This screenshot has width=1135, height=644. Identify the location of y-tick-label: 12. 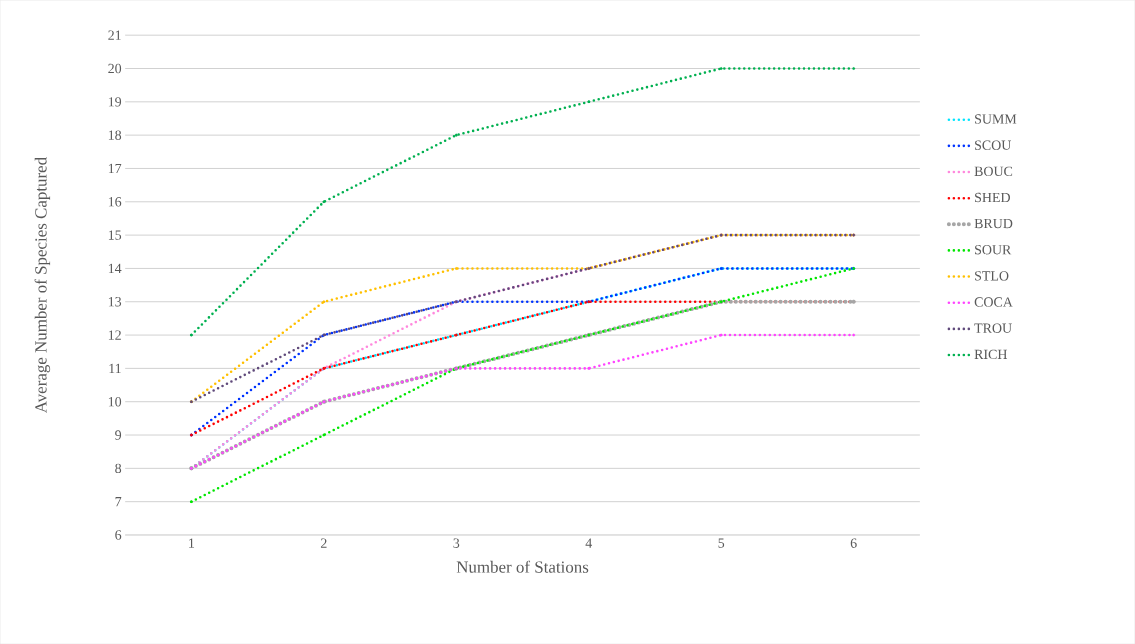
(114, 335).